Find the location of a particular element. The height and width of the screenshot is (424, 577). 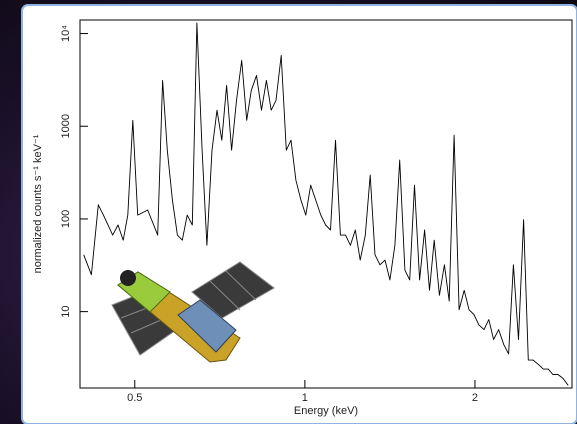

y-axis-label: normalized counts s⁻¹ keV⁻¹ is located at coordinates (38, 203).